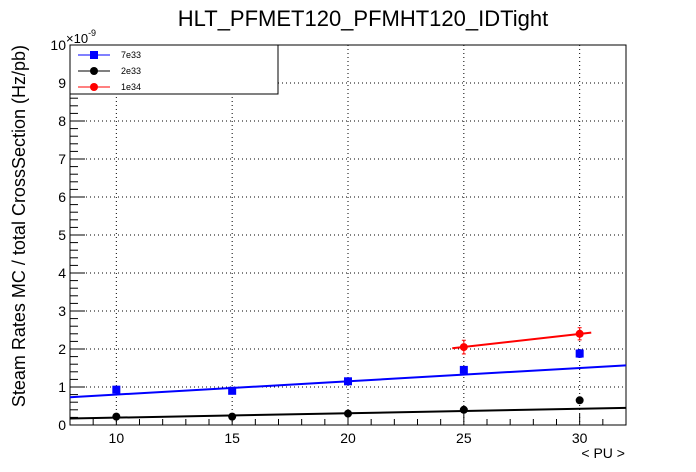  What do you see at coordinates (62, 83) in the screenshot?
I see `y-tick-label-9: 9` at bounding box center [62, 83].